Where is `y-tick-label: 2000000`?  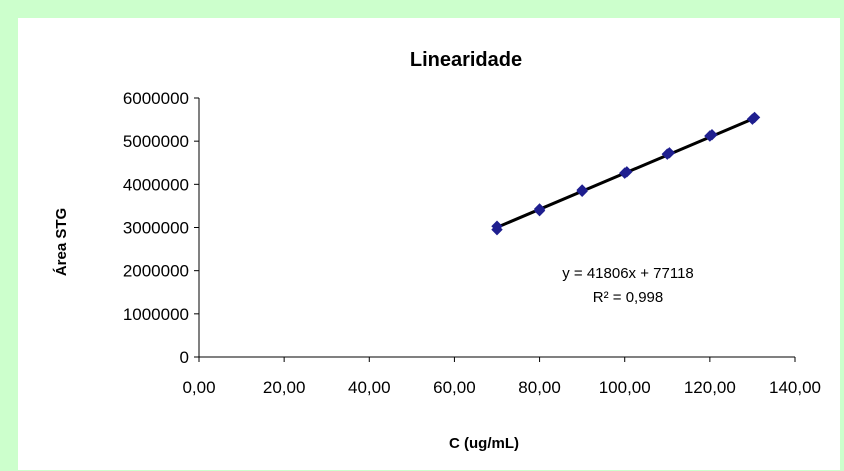 y-tick-label: 2000000 is located at coordinates (156, 271).